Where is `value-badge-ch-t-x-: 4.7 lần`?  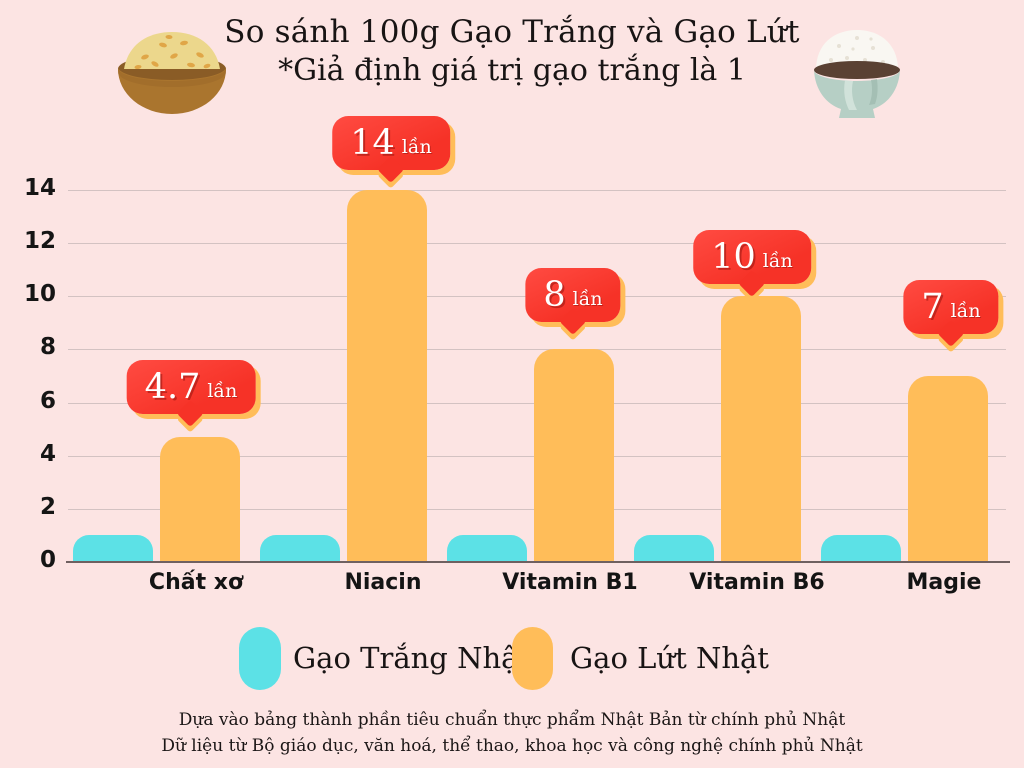 value-badge-ch-t-x-: 4.7 lần is located at coordinates (191, 387).